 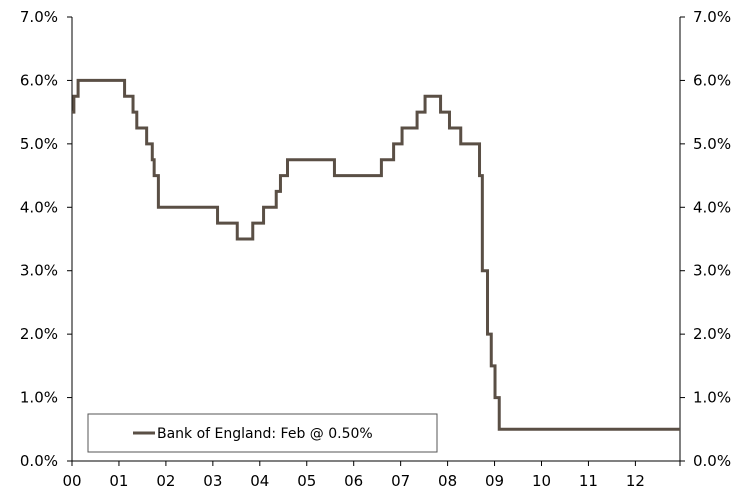 What do you see at coordinates (712, 80) in the screenshot?
I see `y-tick-label-right: 6.0%` at bounding box center [712, 80].